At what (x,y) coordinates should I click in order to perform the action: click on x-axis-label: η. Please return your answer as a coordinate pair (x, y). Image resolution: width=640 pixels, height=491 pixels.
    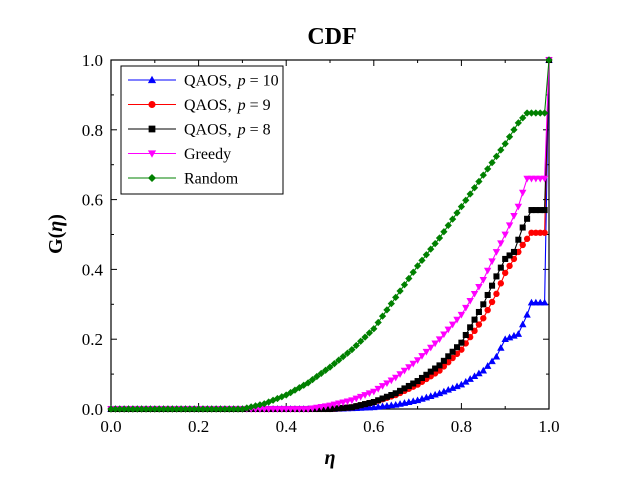
    Looking at the image, I should click on (330, 458).